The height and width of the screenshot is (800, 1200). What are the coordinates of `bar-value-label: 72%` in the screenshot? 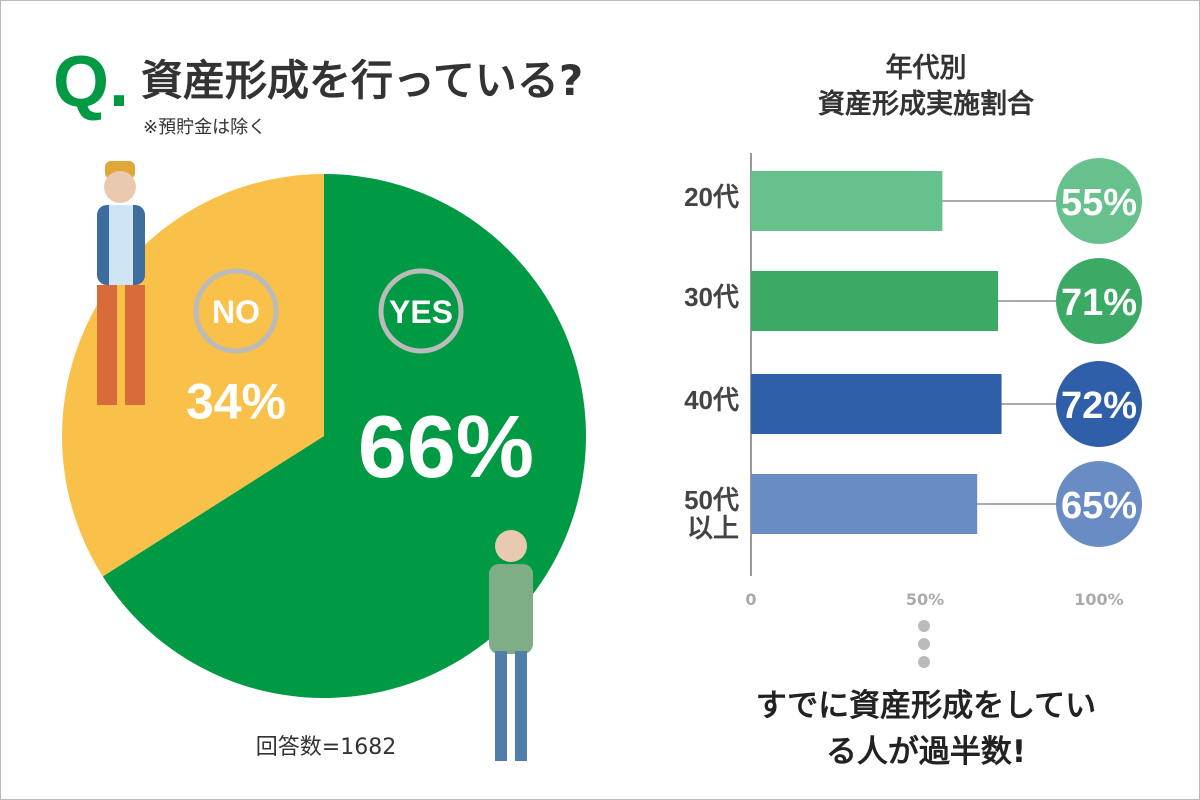 It's located at (1099, 406).